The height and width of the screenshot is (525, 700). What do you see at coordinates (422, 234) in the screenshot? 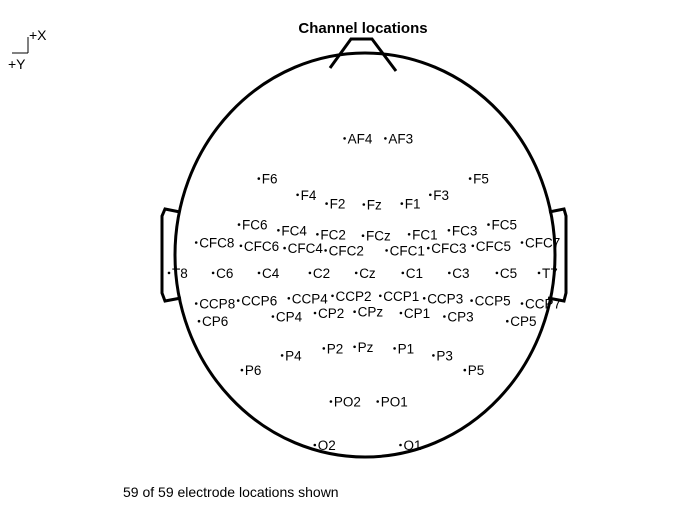
I see `electrode-fc1: FC1` at bounding box center [422, 234].